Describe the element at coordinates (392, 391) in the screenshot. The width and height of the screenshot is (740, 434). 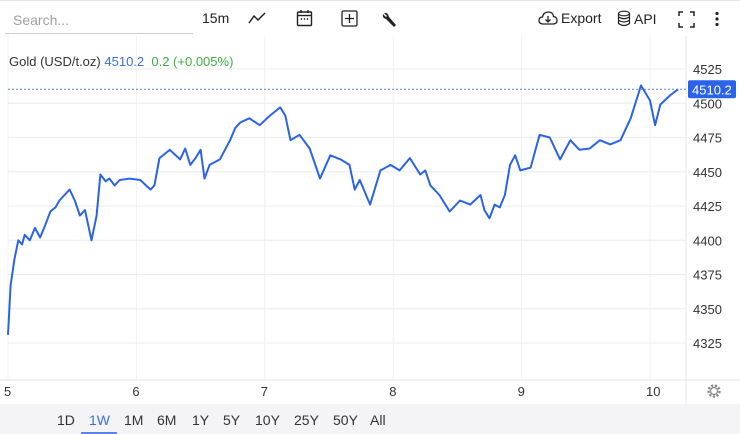
I see `x-tick-label: 8` at that location.